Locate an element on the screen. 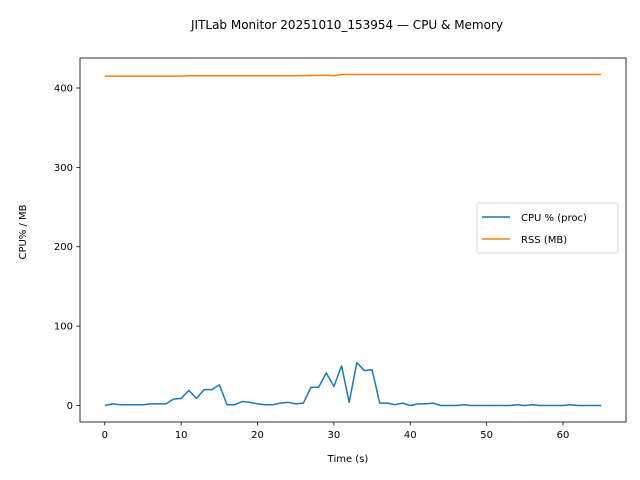  x-tick-label: 0 is located at coordinates (105, 435).